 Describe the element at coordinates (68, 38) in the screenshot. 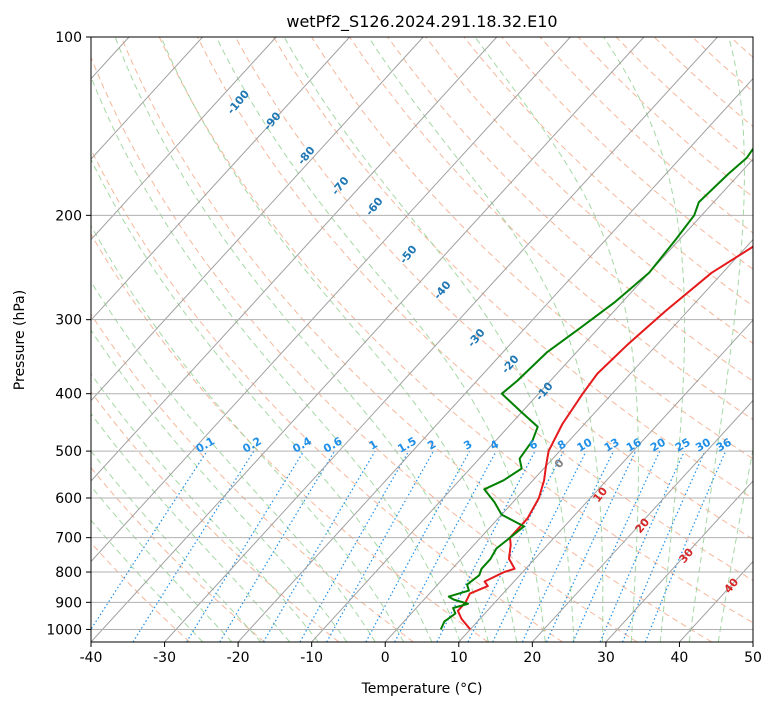

I see `y-tick-label: 100` at that location.